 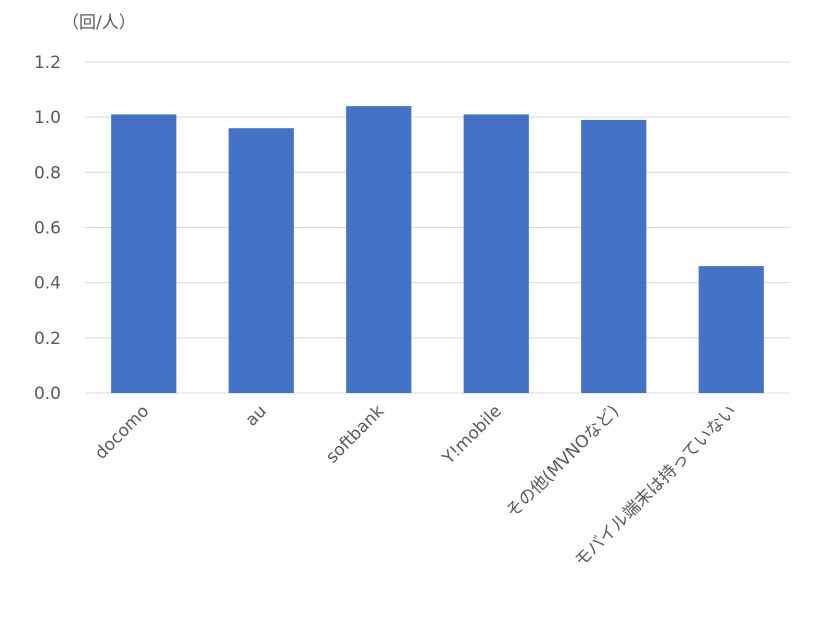 I want to click on x-tick-label: softbank, so click(x=355, y=434).